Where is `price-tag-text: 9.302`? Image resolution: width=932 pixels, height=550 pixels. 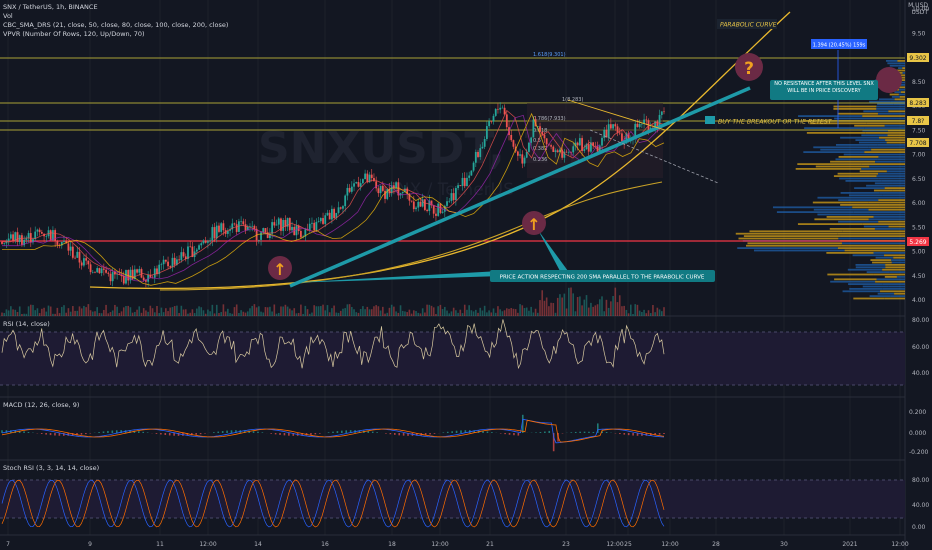 price-tag-text: 9.302 is located at coordinates (917, 58).